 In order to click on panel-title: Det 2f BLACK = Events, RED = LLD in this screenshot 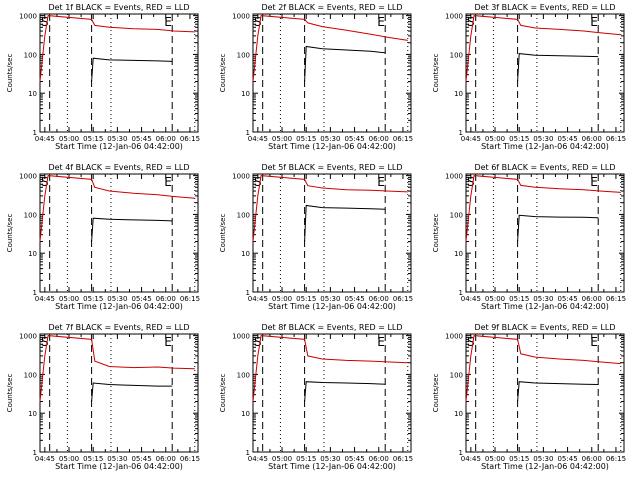, I will do `click(331, 7)`.